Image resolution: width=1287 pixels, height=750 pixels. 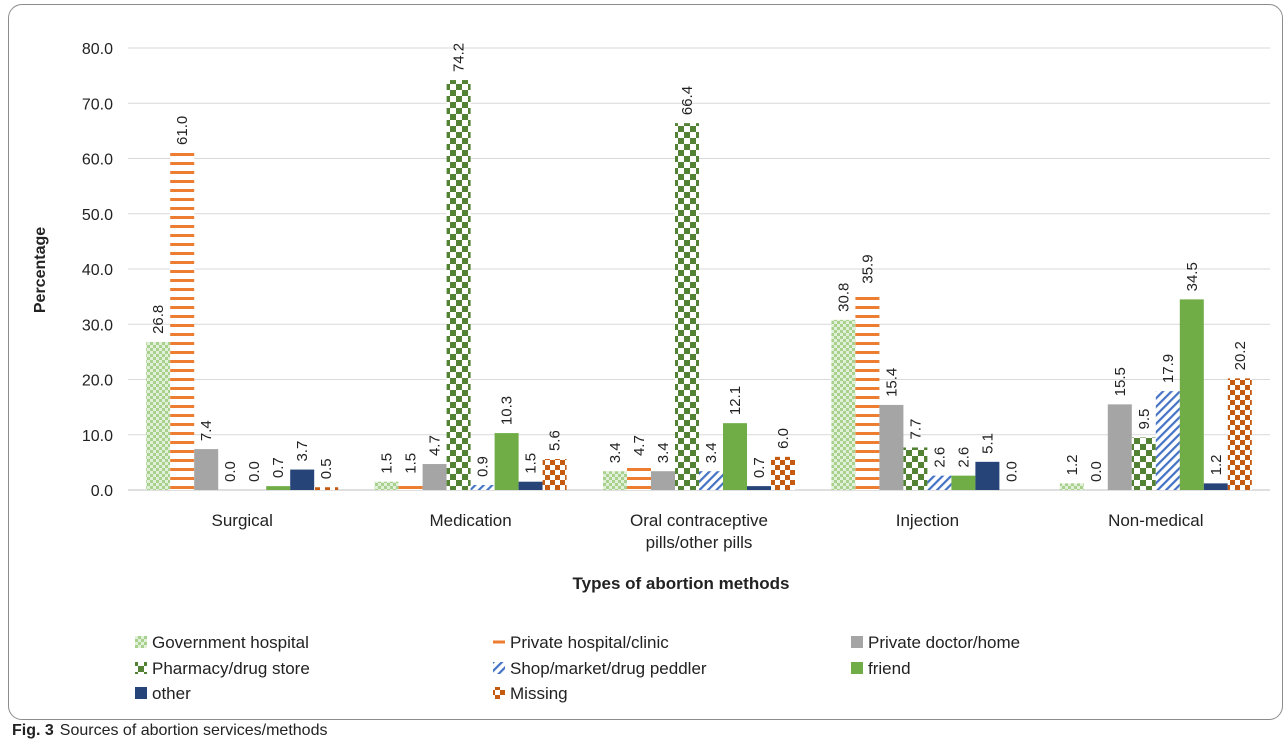 What do you see at coordinates (589, 642) in the screenshot?
I see `legend-label: Private hospital/clinic` at bounding box center [589, 642].